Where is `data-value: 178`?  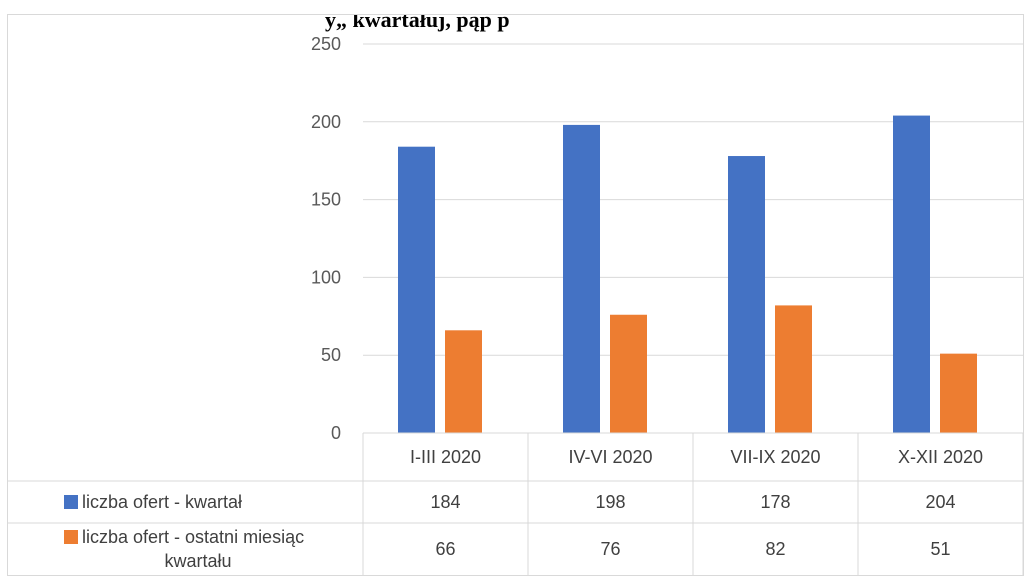 data-value: 178 is located at coordinates (775, 502).